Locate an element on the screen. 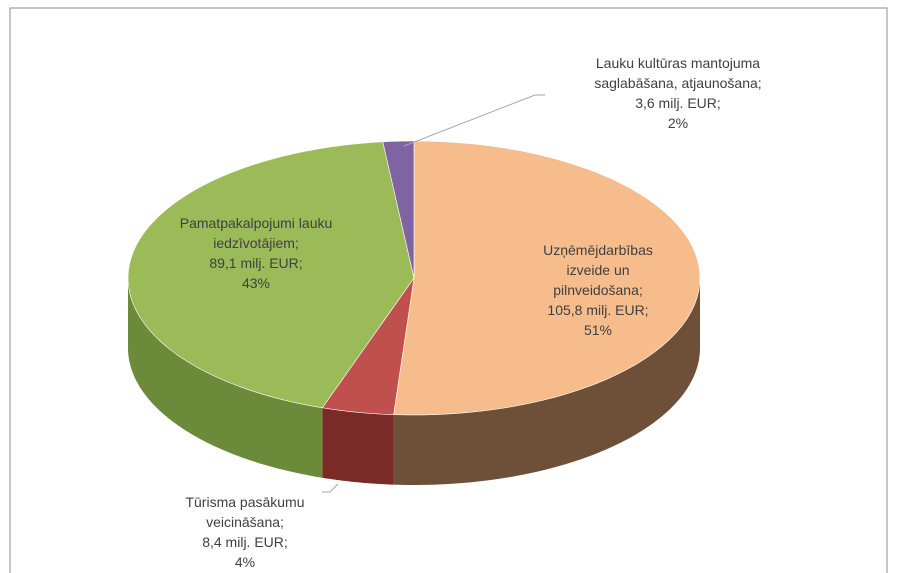  slice-name: Pamatpakalpojumi lauku iedzīvotājiem; is located at coordinates (256, 233).